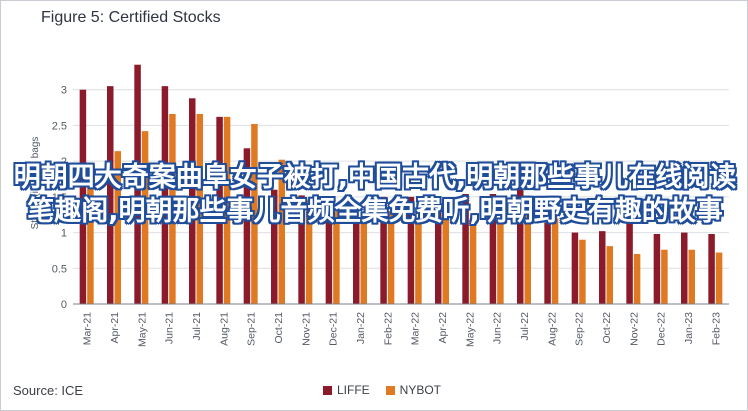  What do you see at coordinates (35, 183) in the screenshot?
I see `y-axis-label: Stocks (in 60kg bags` at bounding box center [35, 183].